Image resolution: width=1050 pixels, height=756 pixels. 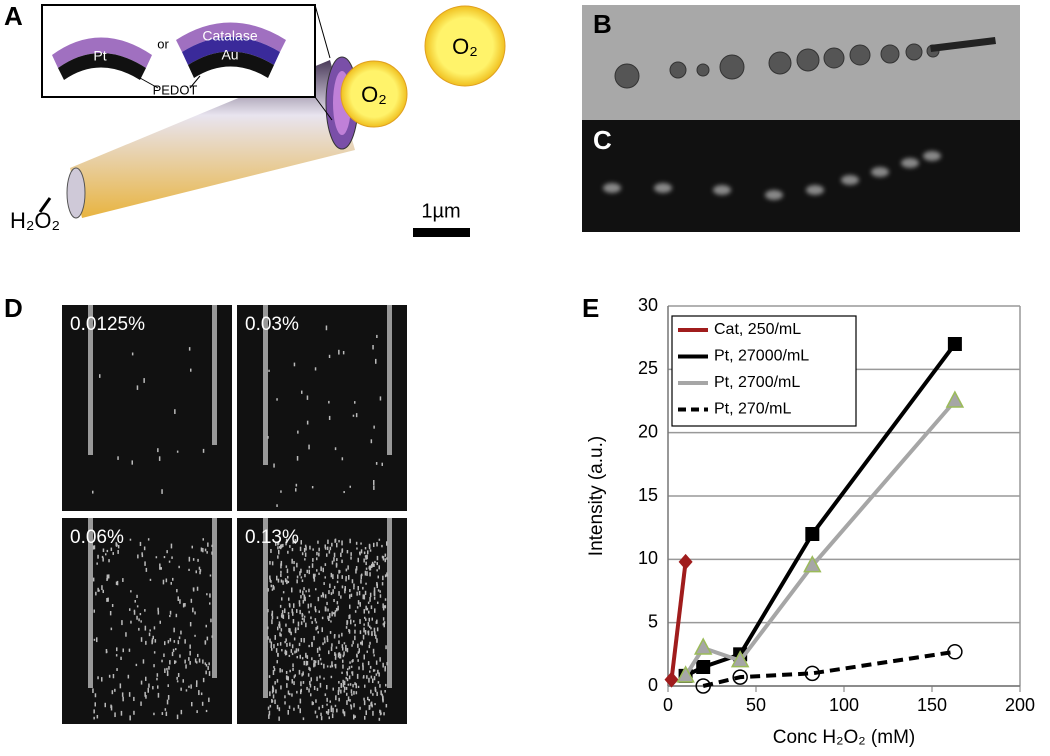 What do you see at coordinates (648, 558) in the screenshot?
I see `y-tick-label: 10` at bounding box center [648, 558].